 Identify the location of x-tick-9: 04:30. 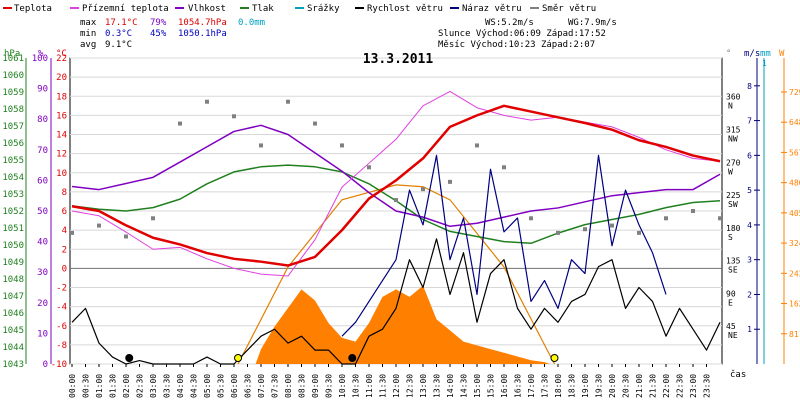
(194, 386).